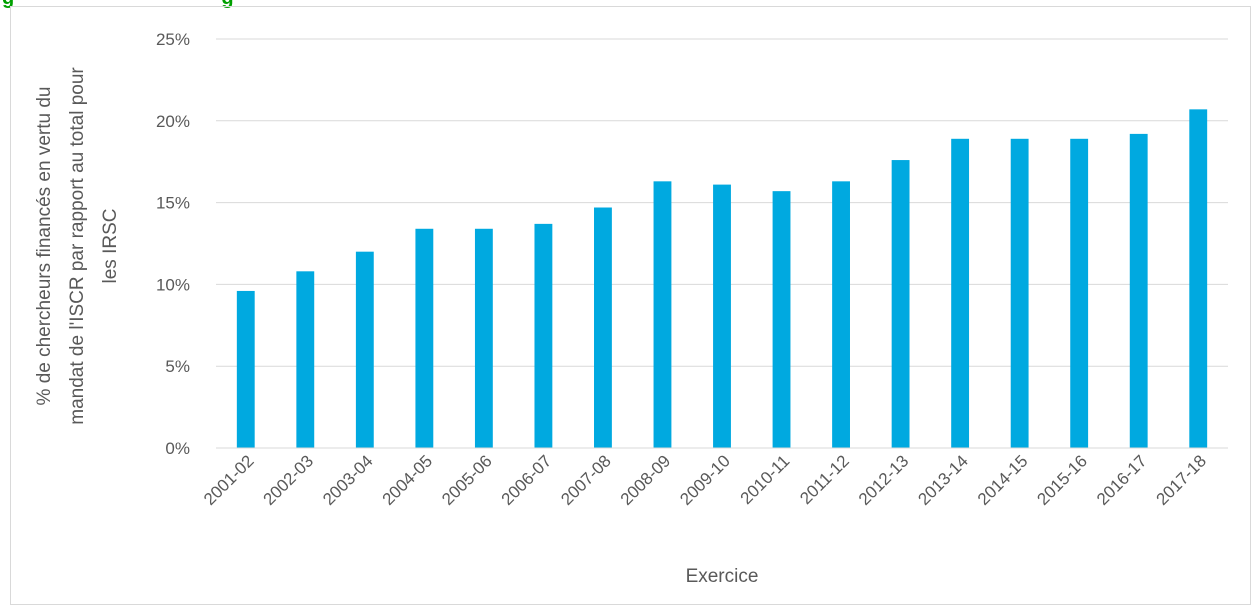  What do you see at coordinates (173, 203) in the screenshot?
I see `y-tick-label: 15%` at bounding box center [173, 203].